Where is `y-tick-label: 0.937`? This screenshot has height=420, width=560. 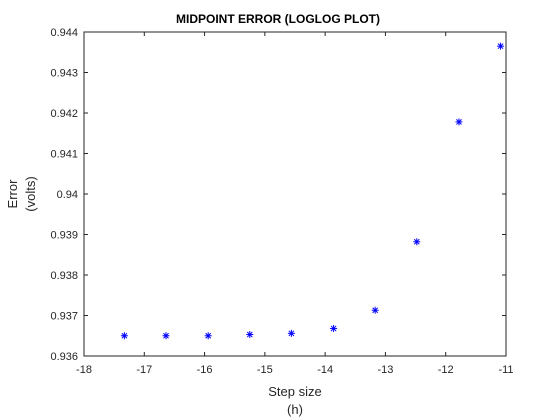
y-tick-label: 0.937 is located at coordinates (64, 317).